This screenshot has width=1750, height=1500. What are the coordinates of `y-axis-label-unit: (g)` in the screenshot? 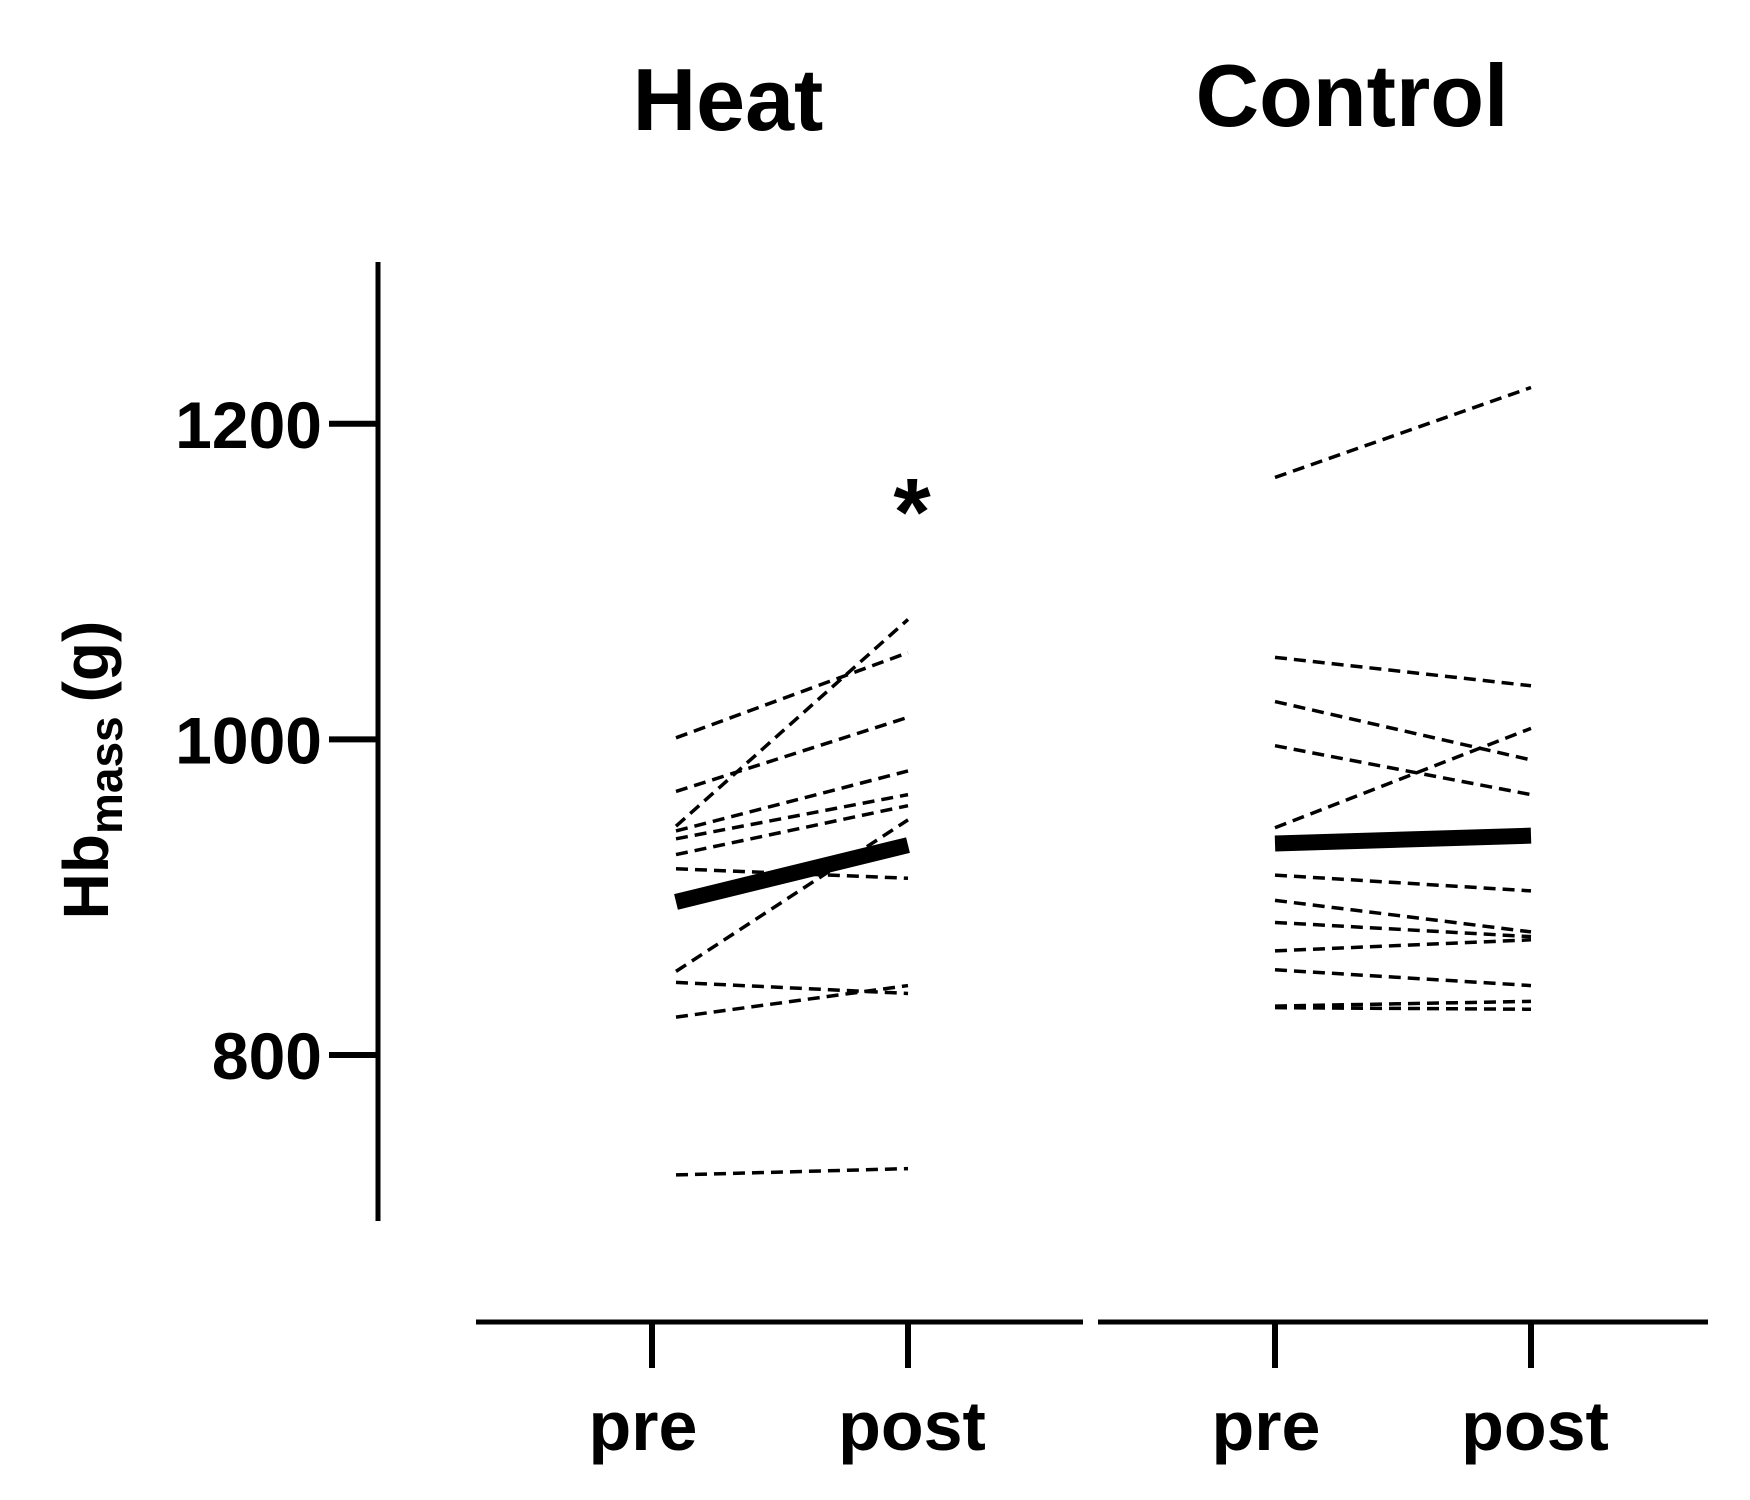 It's located at (86, 662).